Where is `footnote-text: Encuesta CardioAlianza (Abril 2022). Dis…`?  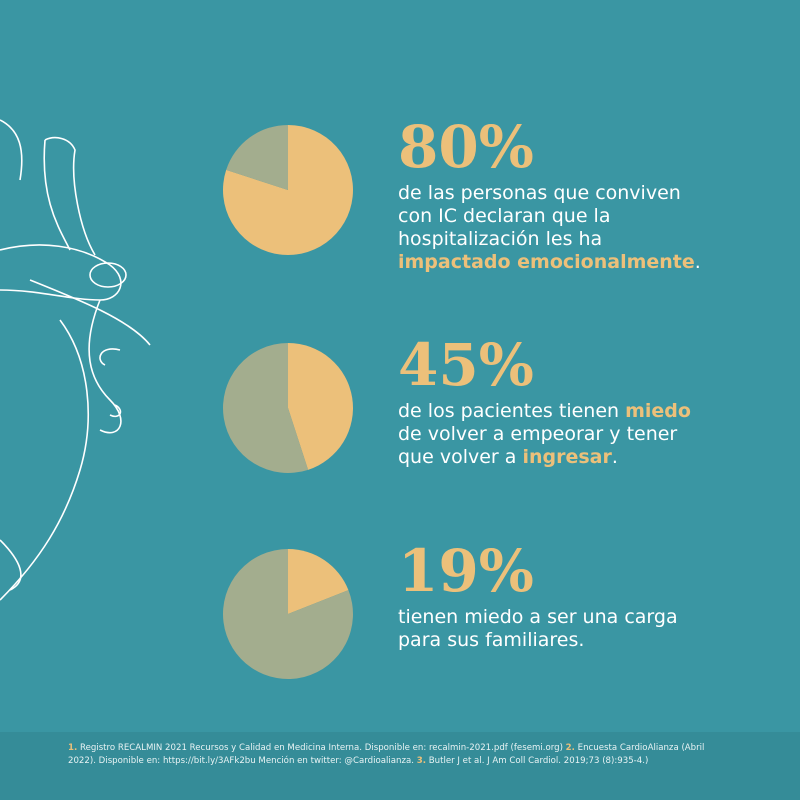 footnote-text: Encuesta CardioAlianza (Abril 2022). Dis… is located at coordinates (386, 754).